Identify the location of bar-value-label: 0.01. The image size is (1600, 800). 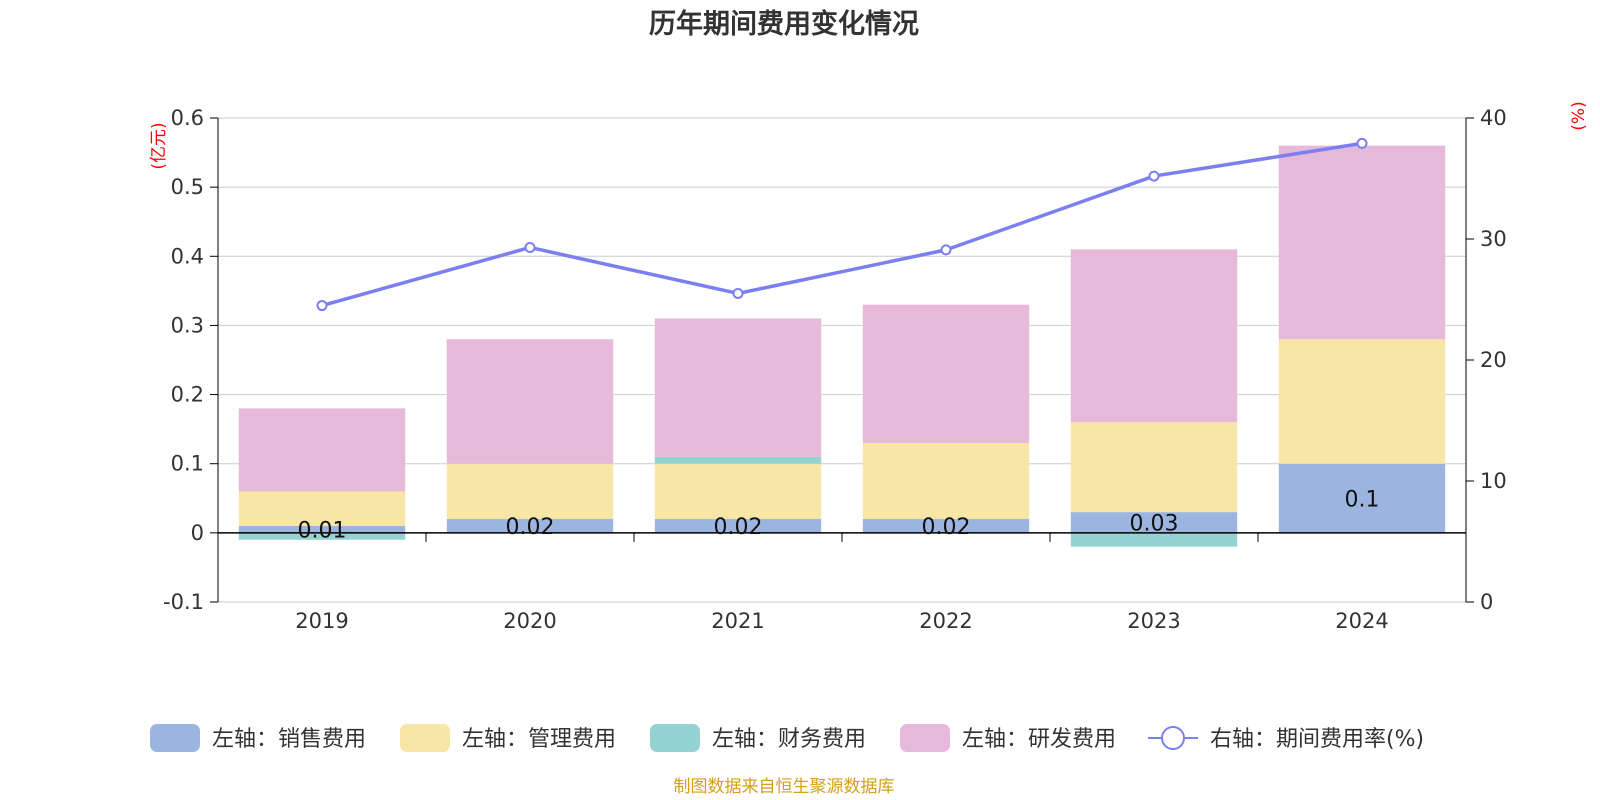
(322, 530).